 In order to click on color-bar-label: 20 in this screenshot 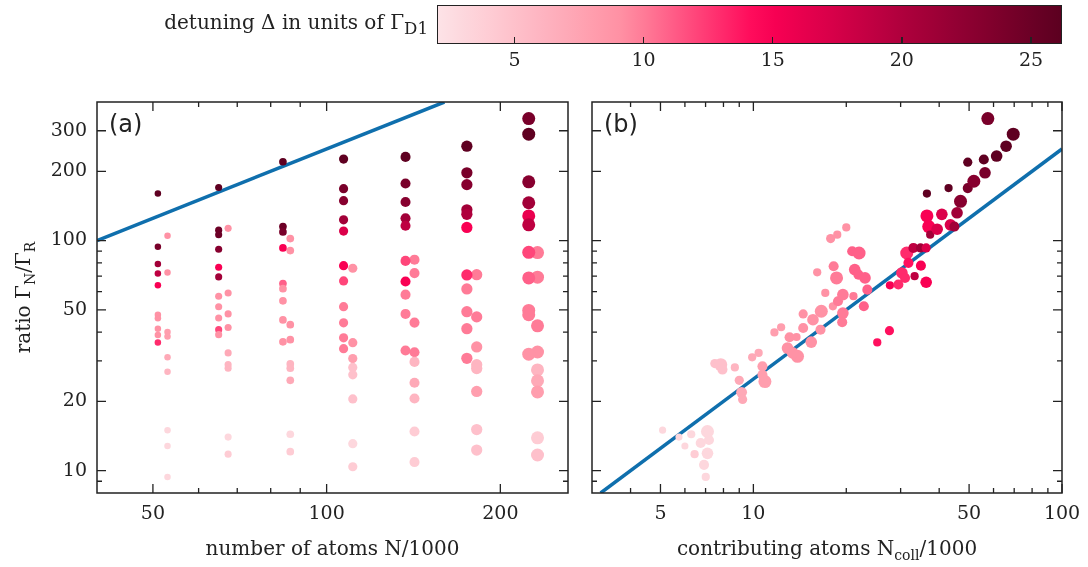, I will do `click(901, 59)`.